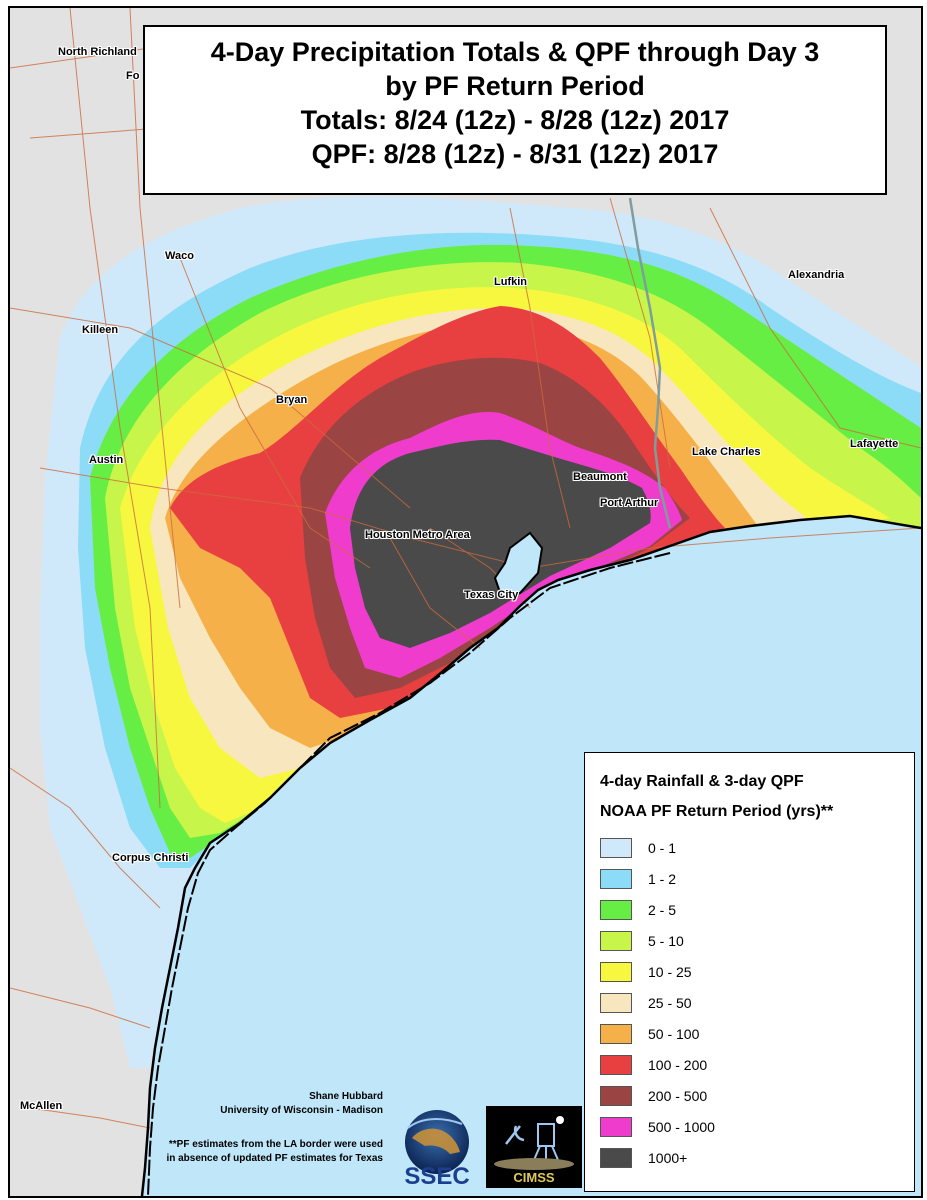 The height and width of the screenshot is (1200, 927). Describe the element at coordinates (534, 1147) in the screenshot. I see `cimss-logo: CIMSS` at that location.